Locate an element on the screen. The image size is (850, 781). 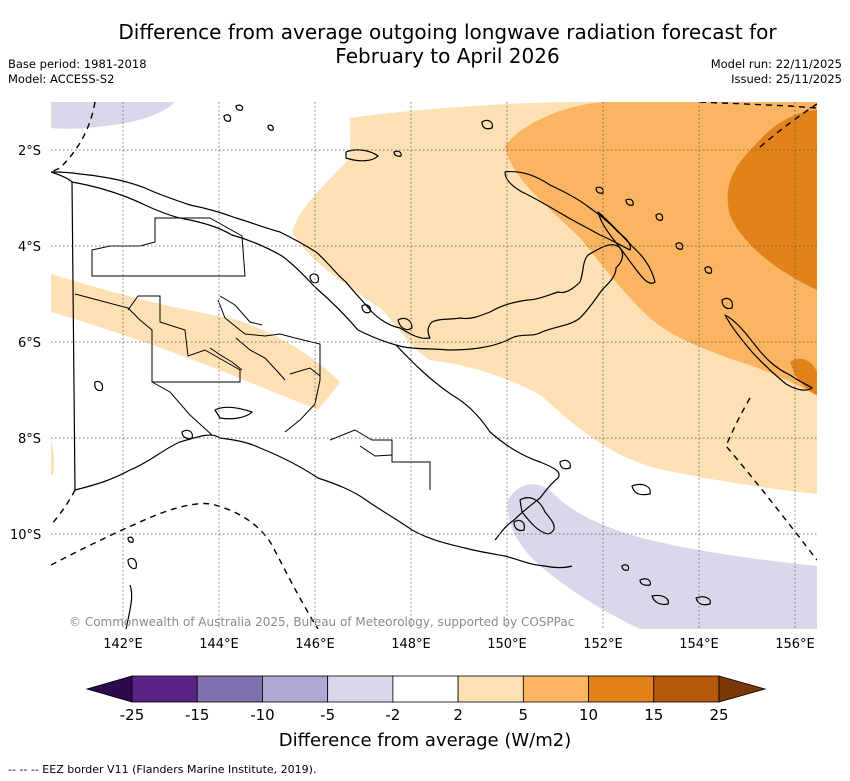
colorbar-tick-label: -5 is located at coordinates (327, 715).